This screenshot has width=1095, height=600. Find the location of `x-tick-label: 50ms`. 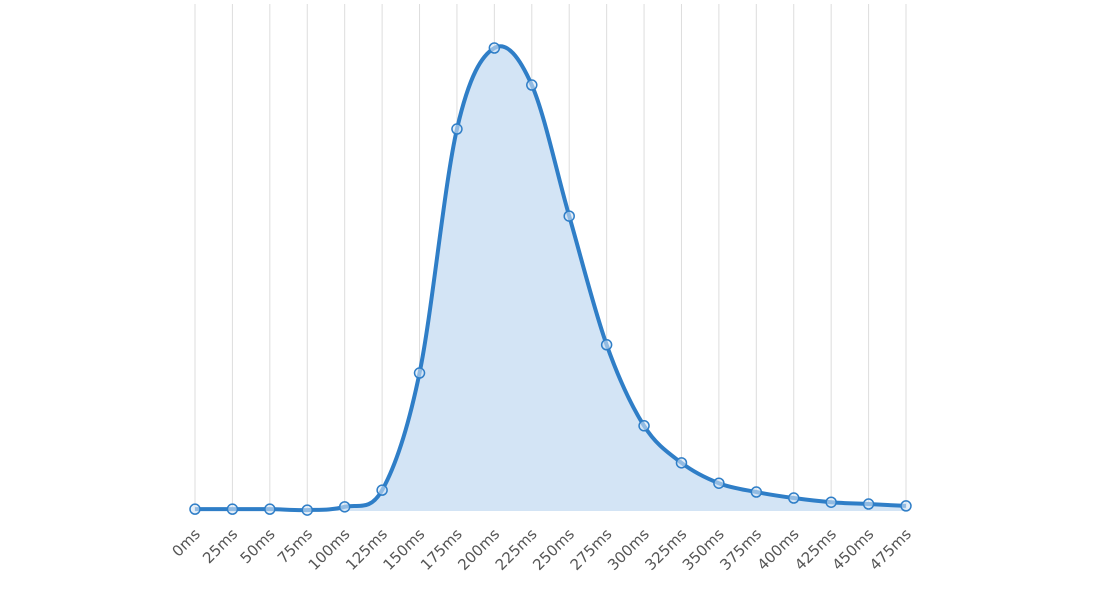

x-tick-label: 50ms is located at coordinates (258, 546).